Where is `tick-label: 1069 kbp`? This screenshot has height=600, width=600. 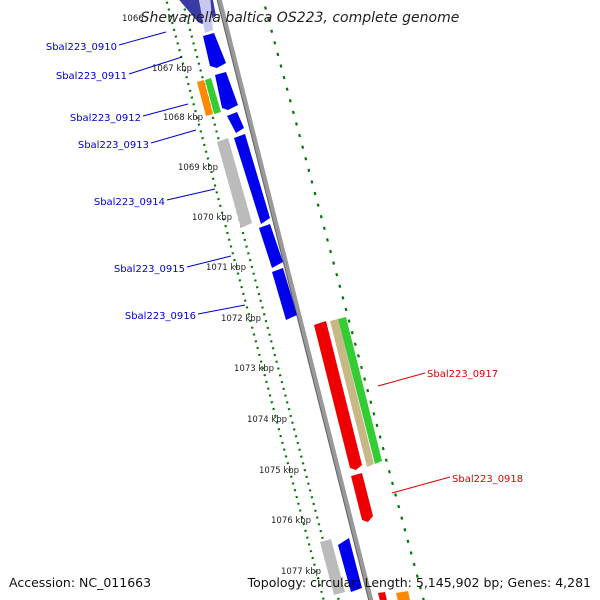
tick-label: 1069 kbp is located at coordinates (198, 168).